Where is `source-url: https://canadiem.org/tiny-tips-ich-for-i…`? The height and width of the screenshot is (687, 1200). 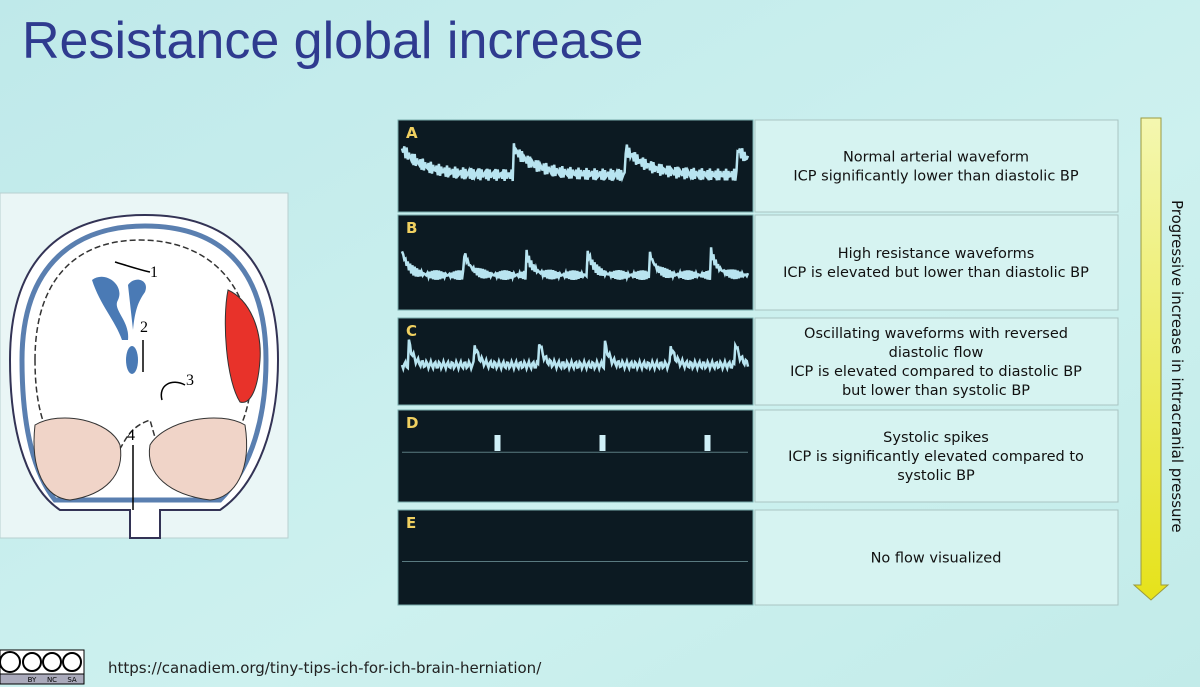 source-url: https://canadiem.org/tiny-tips-ich-for-i… is located at coordinates (325, 668).